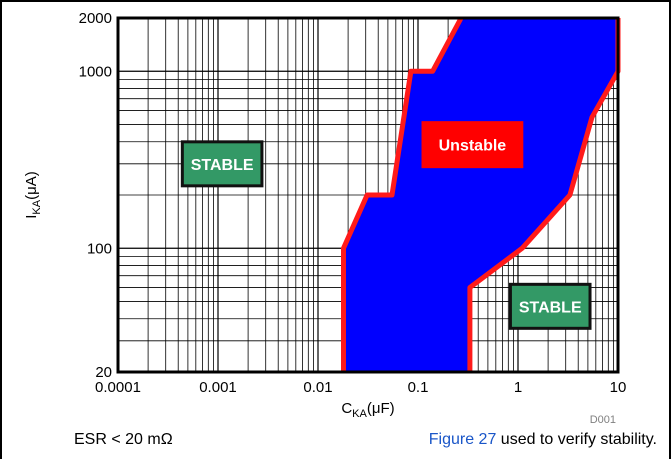 This screenshot has width=671, height=459. I want to click on x-tick-label: 10, so click(618, 387).